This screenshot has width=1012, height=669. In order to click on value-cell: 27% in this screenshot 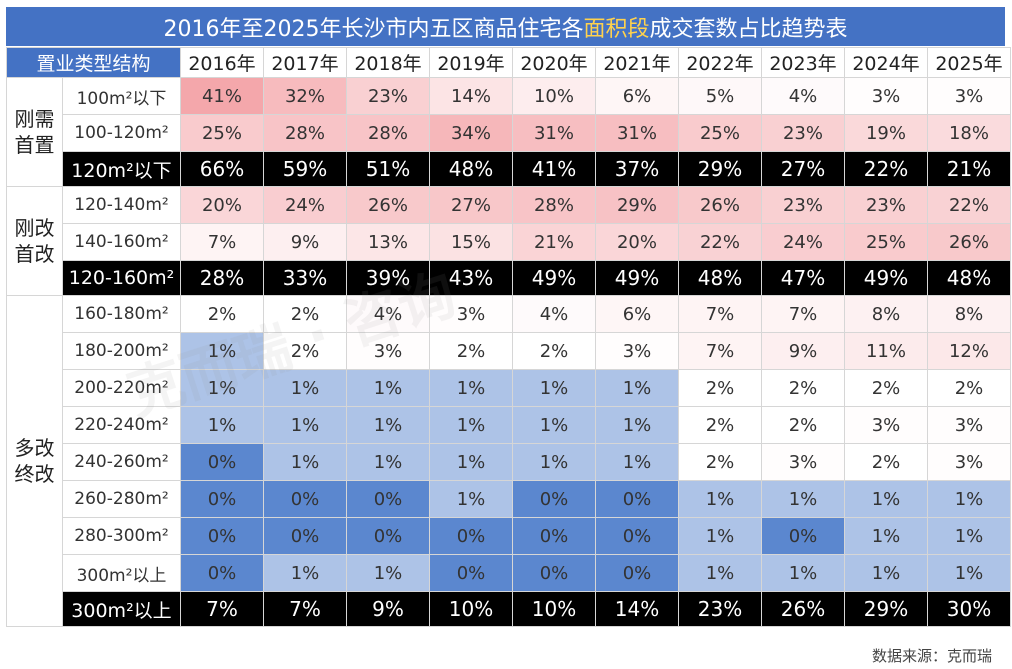, I will do `click(471, 205)`.